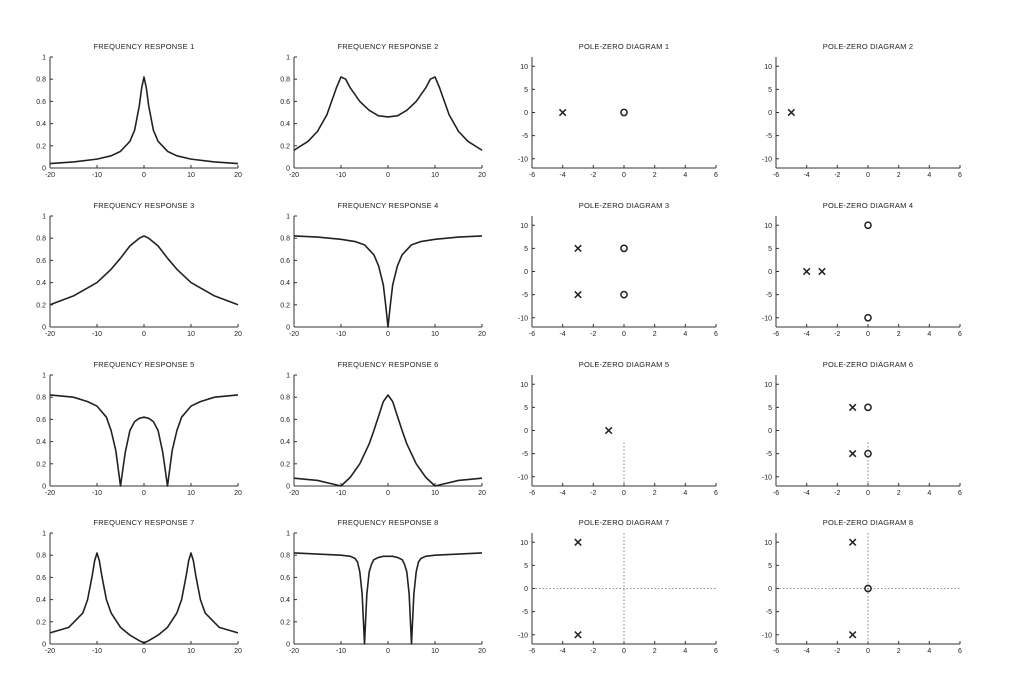  Describe the element at coordinates (862, 269) in the screenshot. I see `panel-pz4: POLE-ZERO DIAGRAM 4 -6 -4 -2 0 2 4 6 -10 -5 0 5 10` at that location.